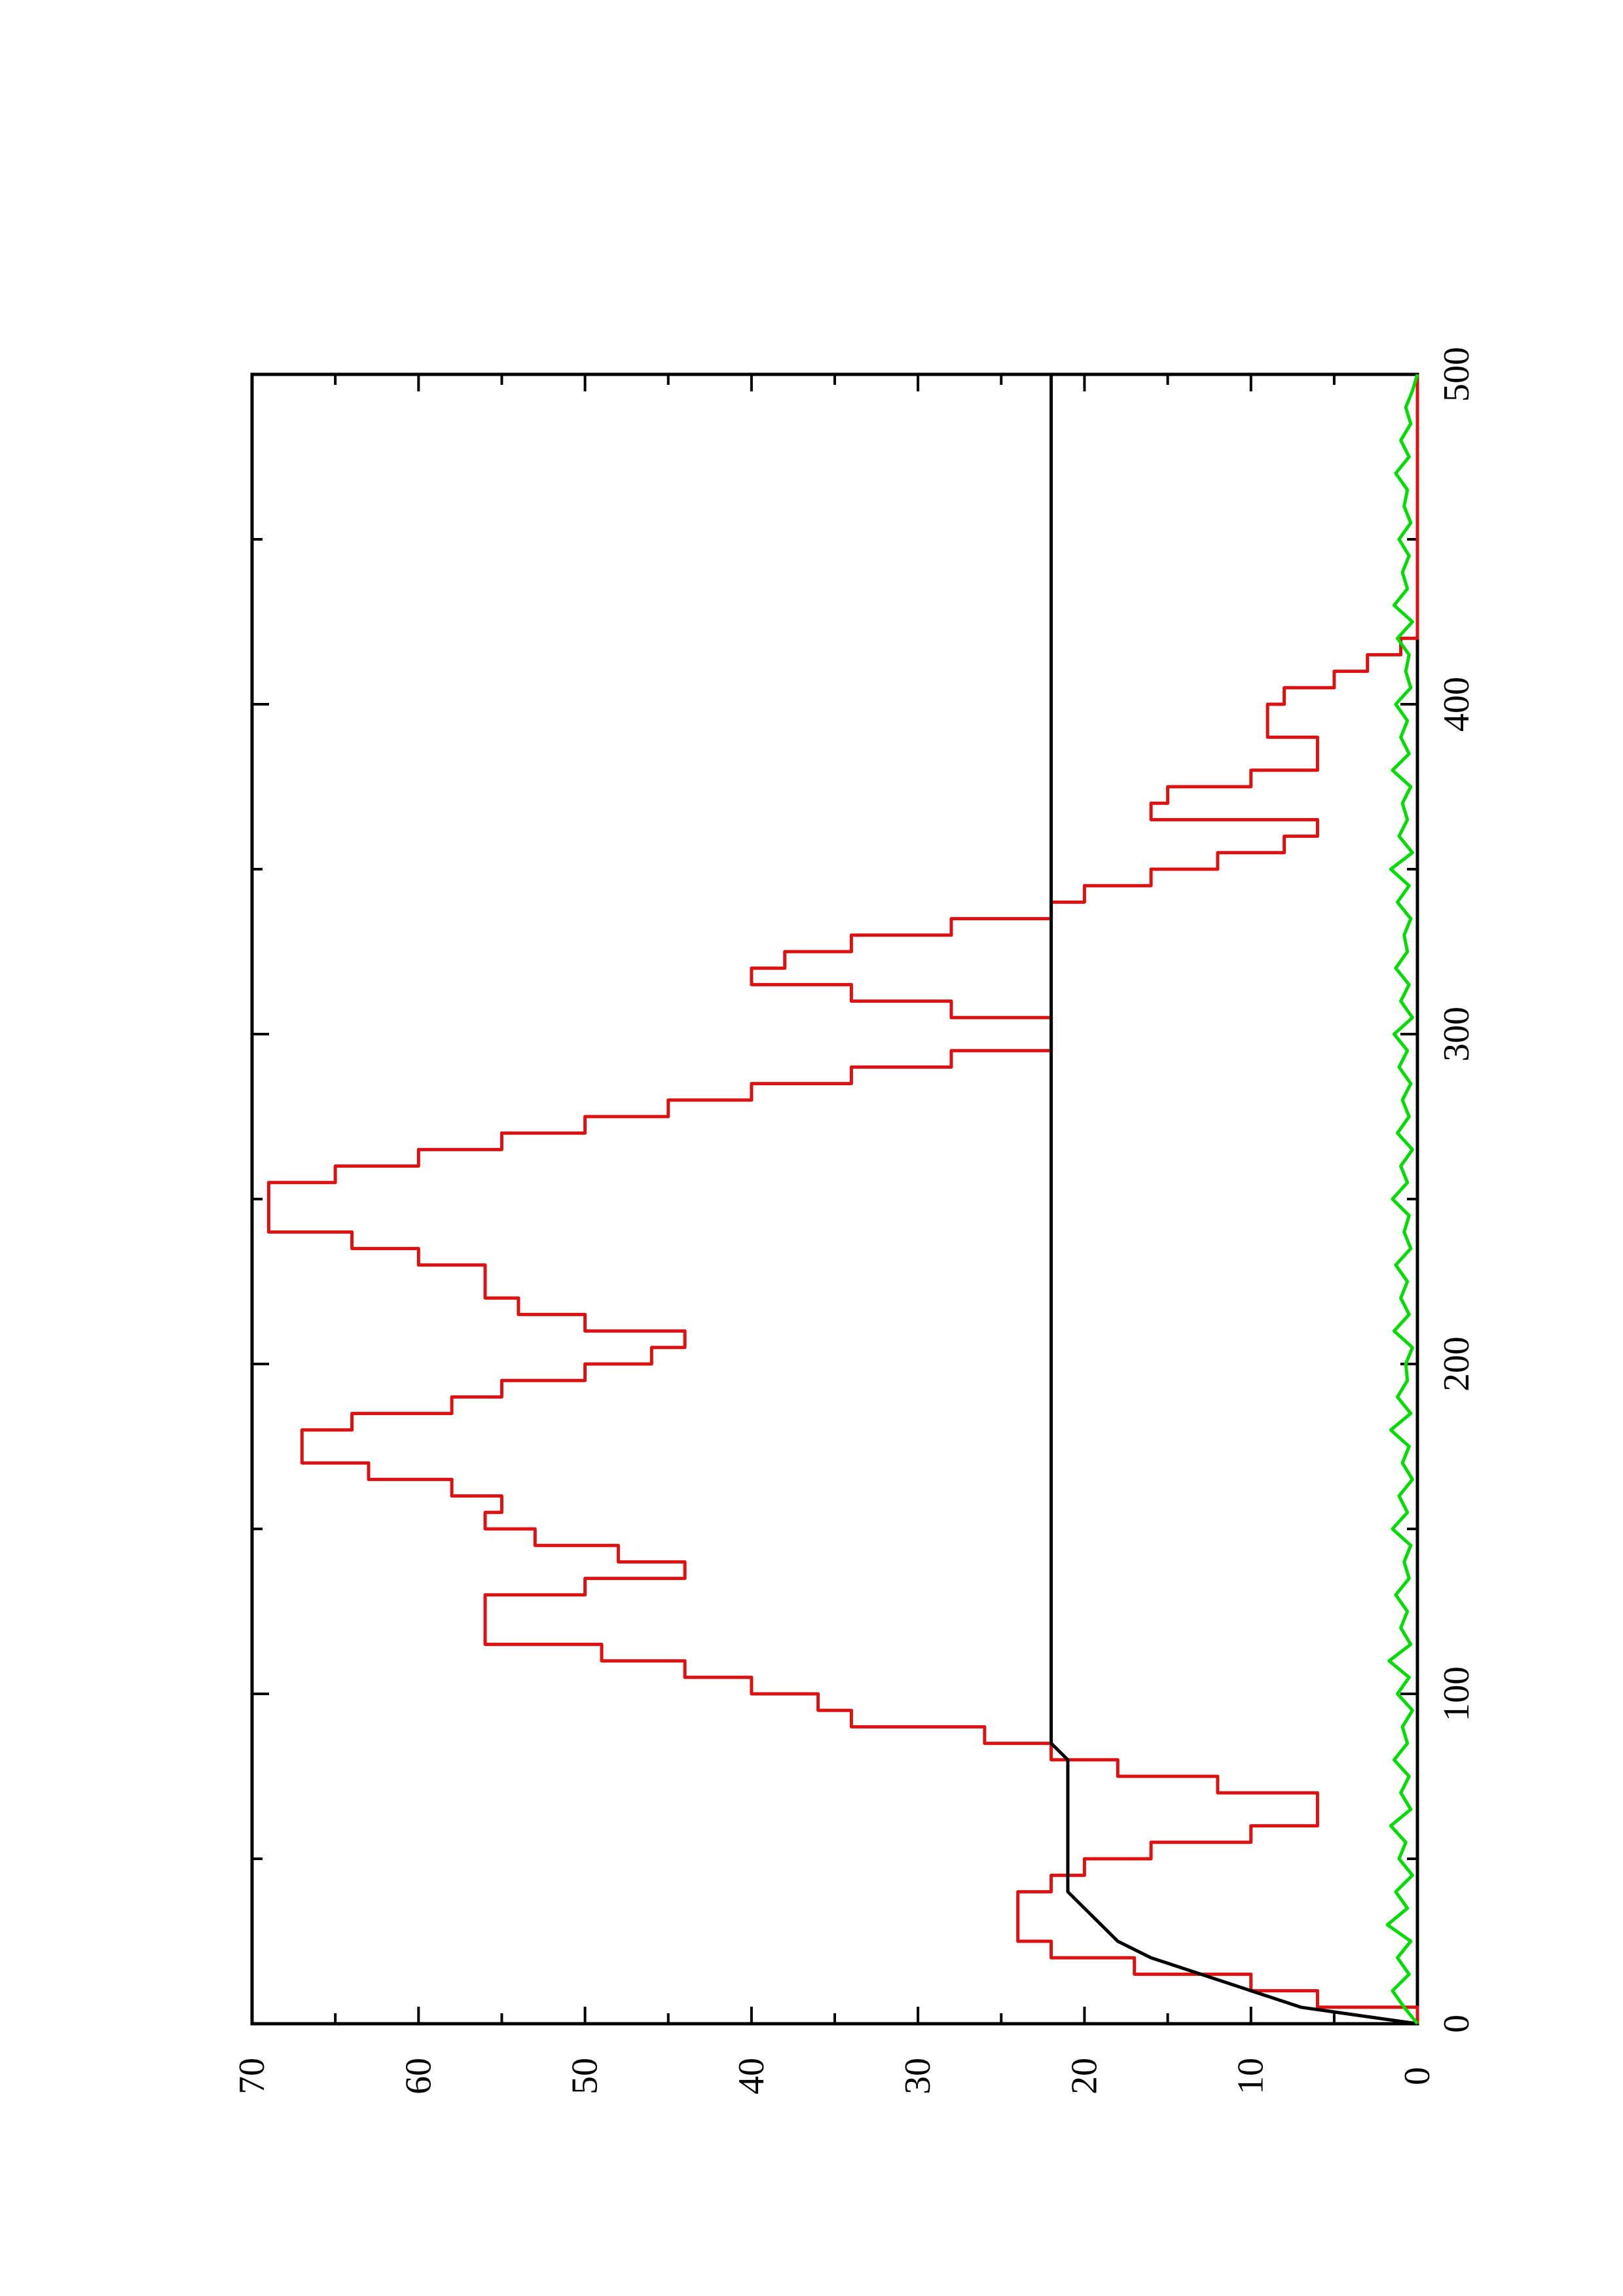 This screenshot has height=2296, width=1623. I want to click on x-tick-label: 400, so click(1456, 704).